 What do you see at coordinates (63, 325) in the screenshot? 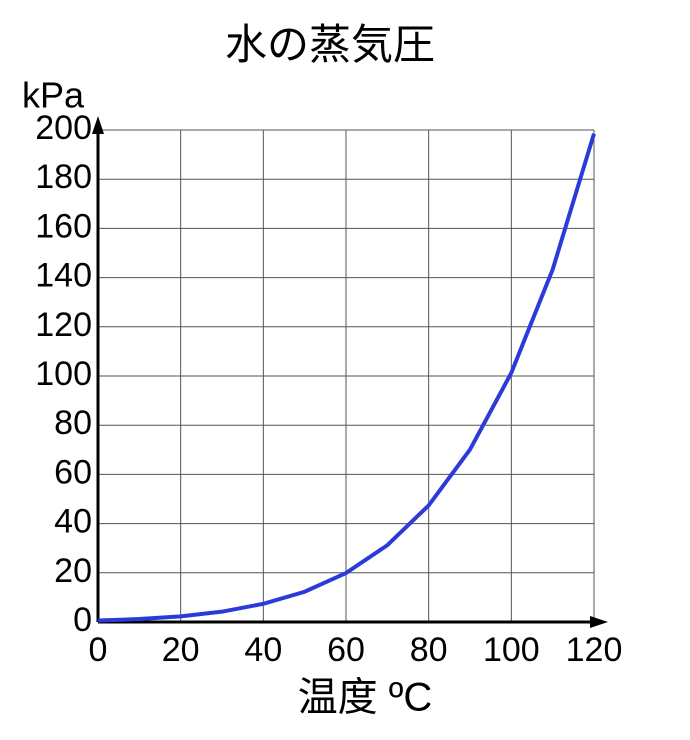
I see `y-tick-label: 120` at bounding box center [63, 325].